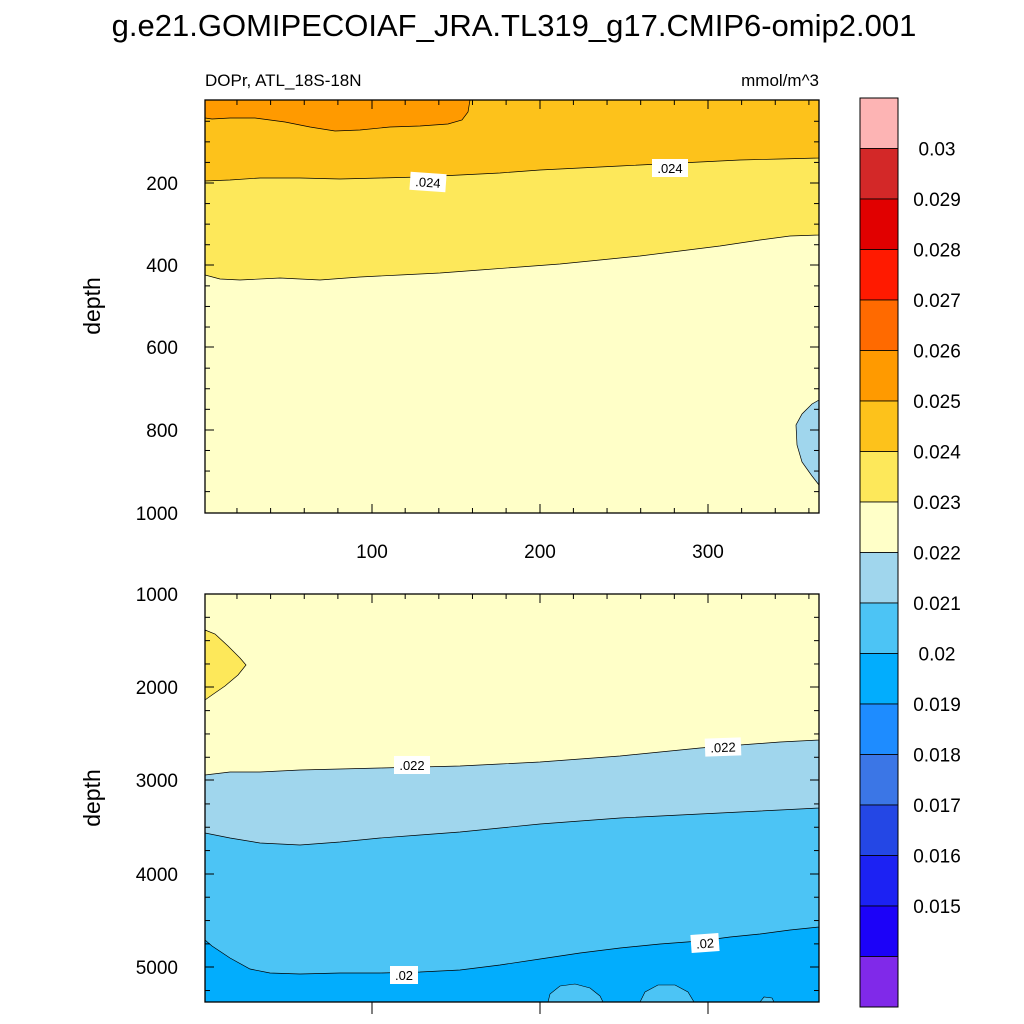 The image size is (1024, 1024). What do you see at coordinates (157, 875) in the screenshot?
I see `lower-y-tick-label: 4000` at bounding box center [157, 875].